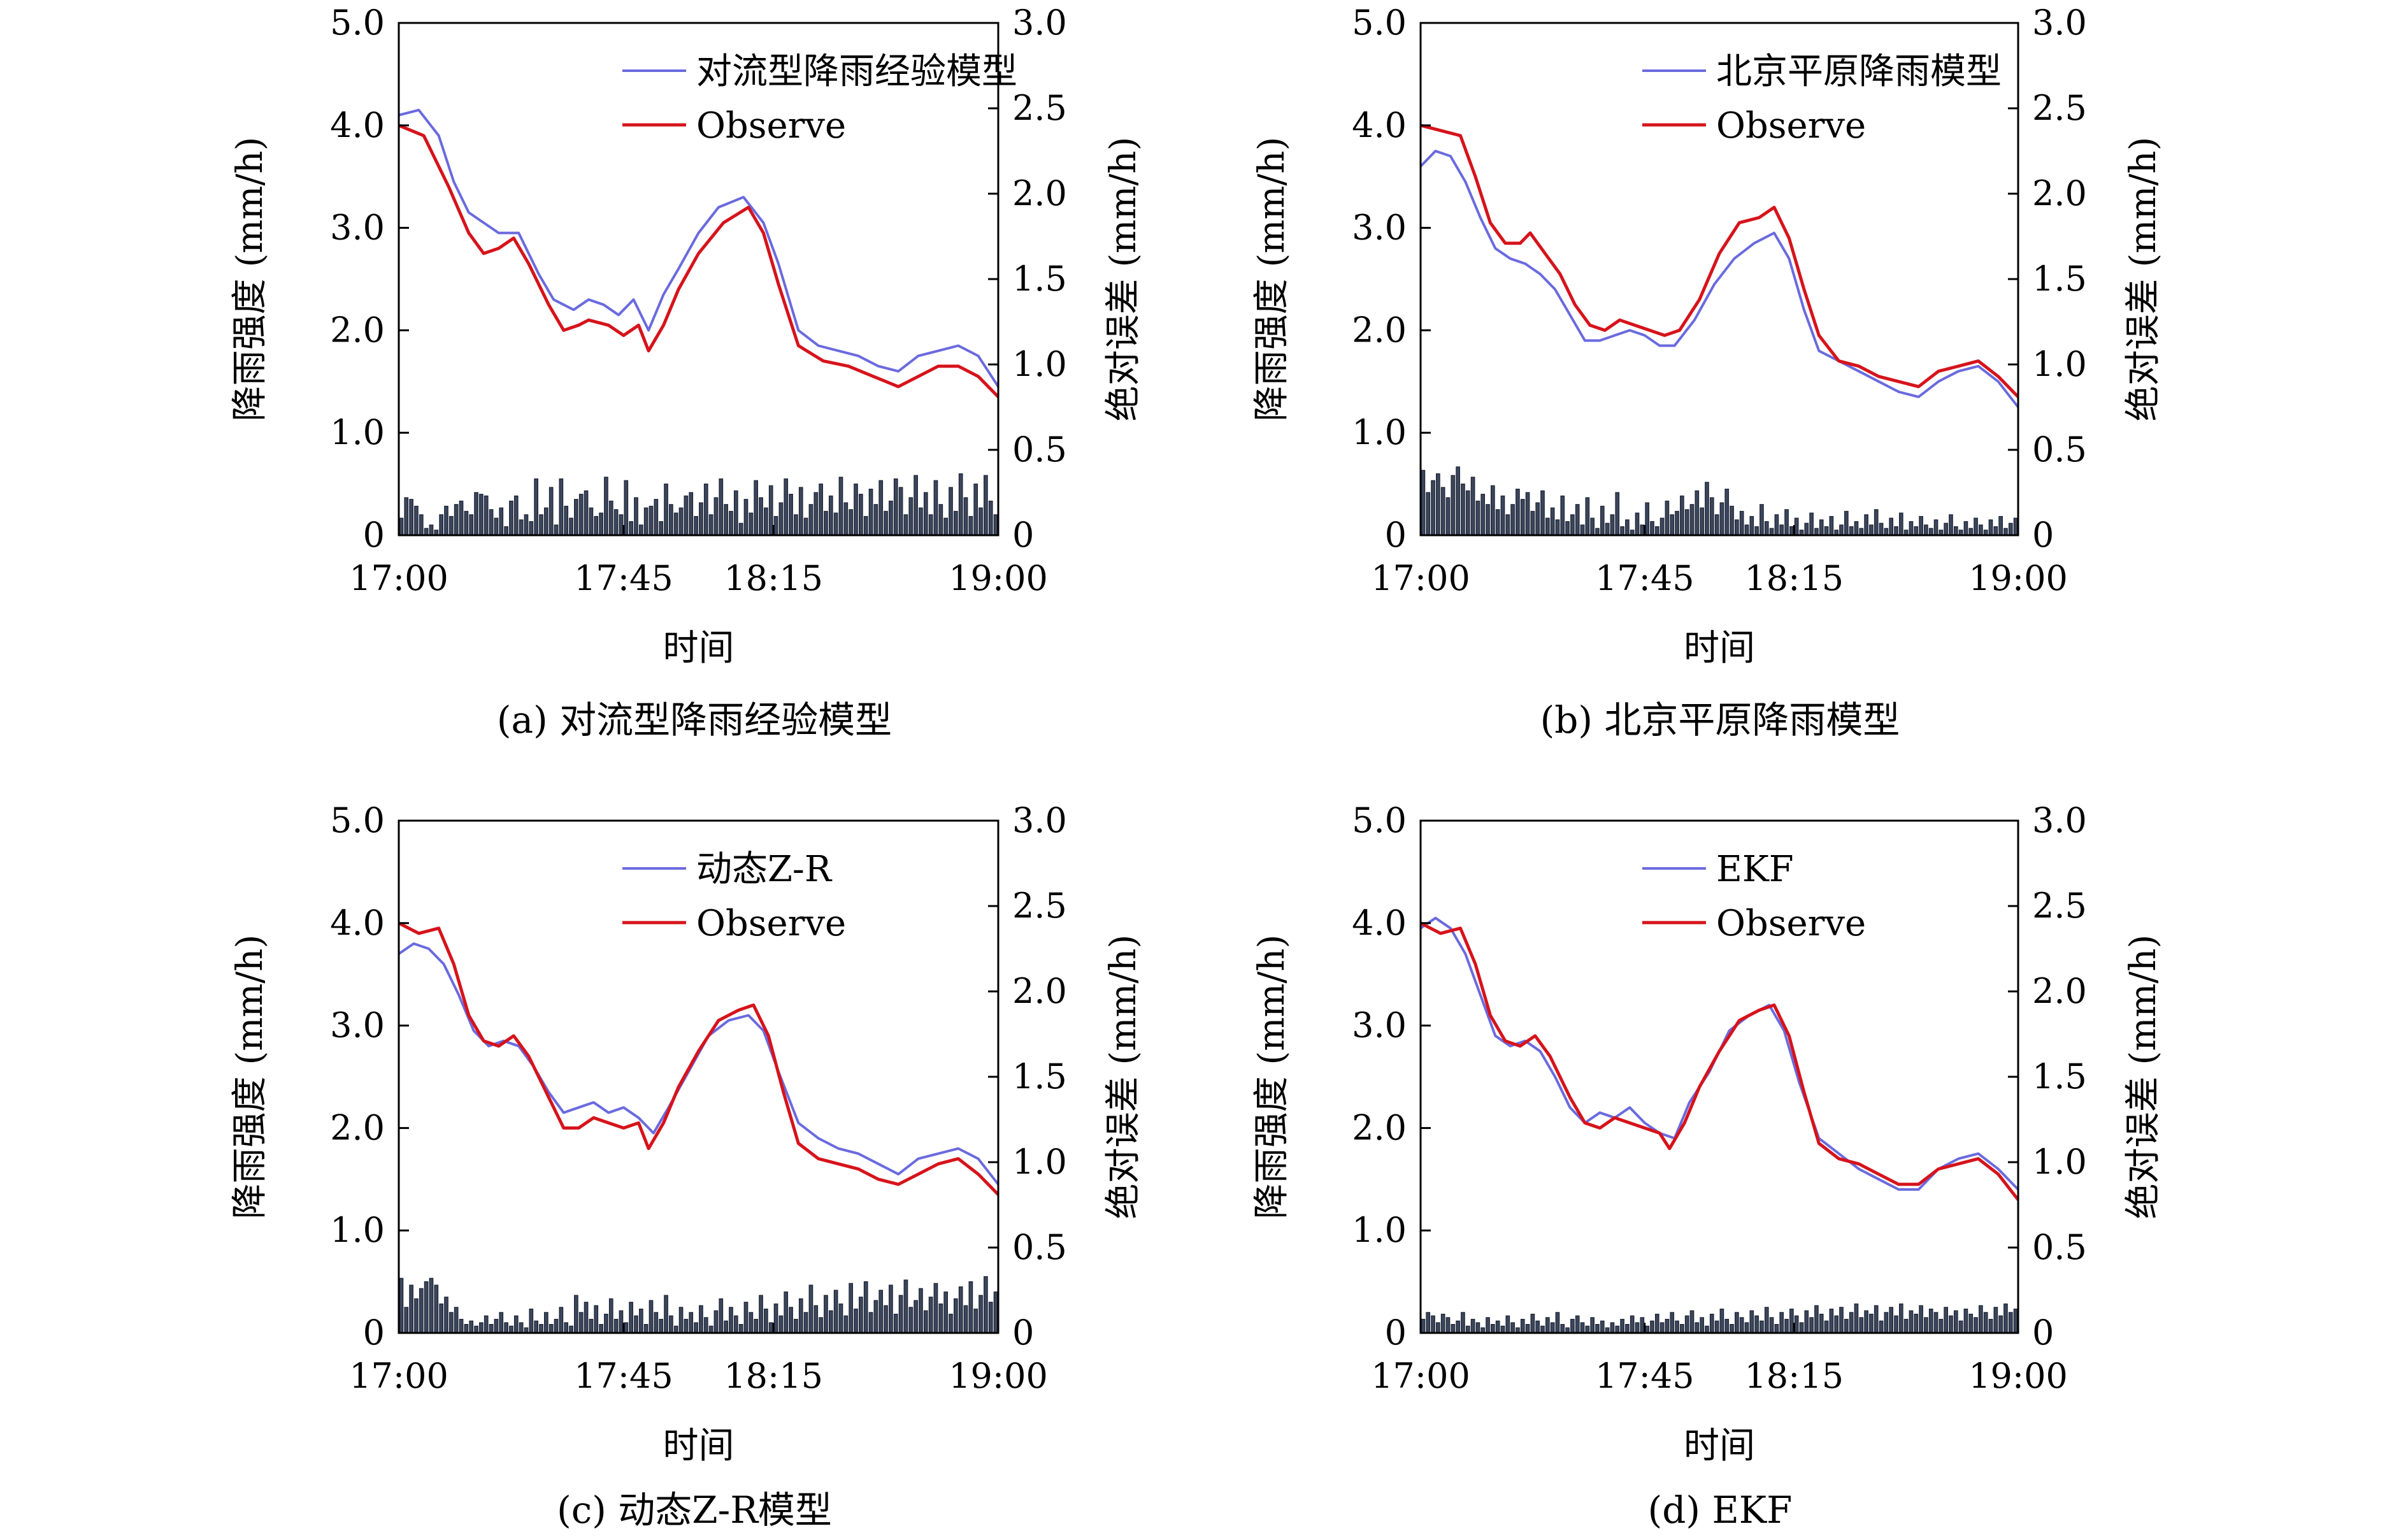 This screenshot has width=2408, height=1540. Describe the element at coordinates (1023, 1333) in the screenshot. I see `y2-tick-label: 0` at that location.